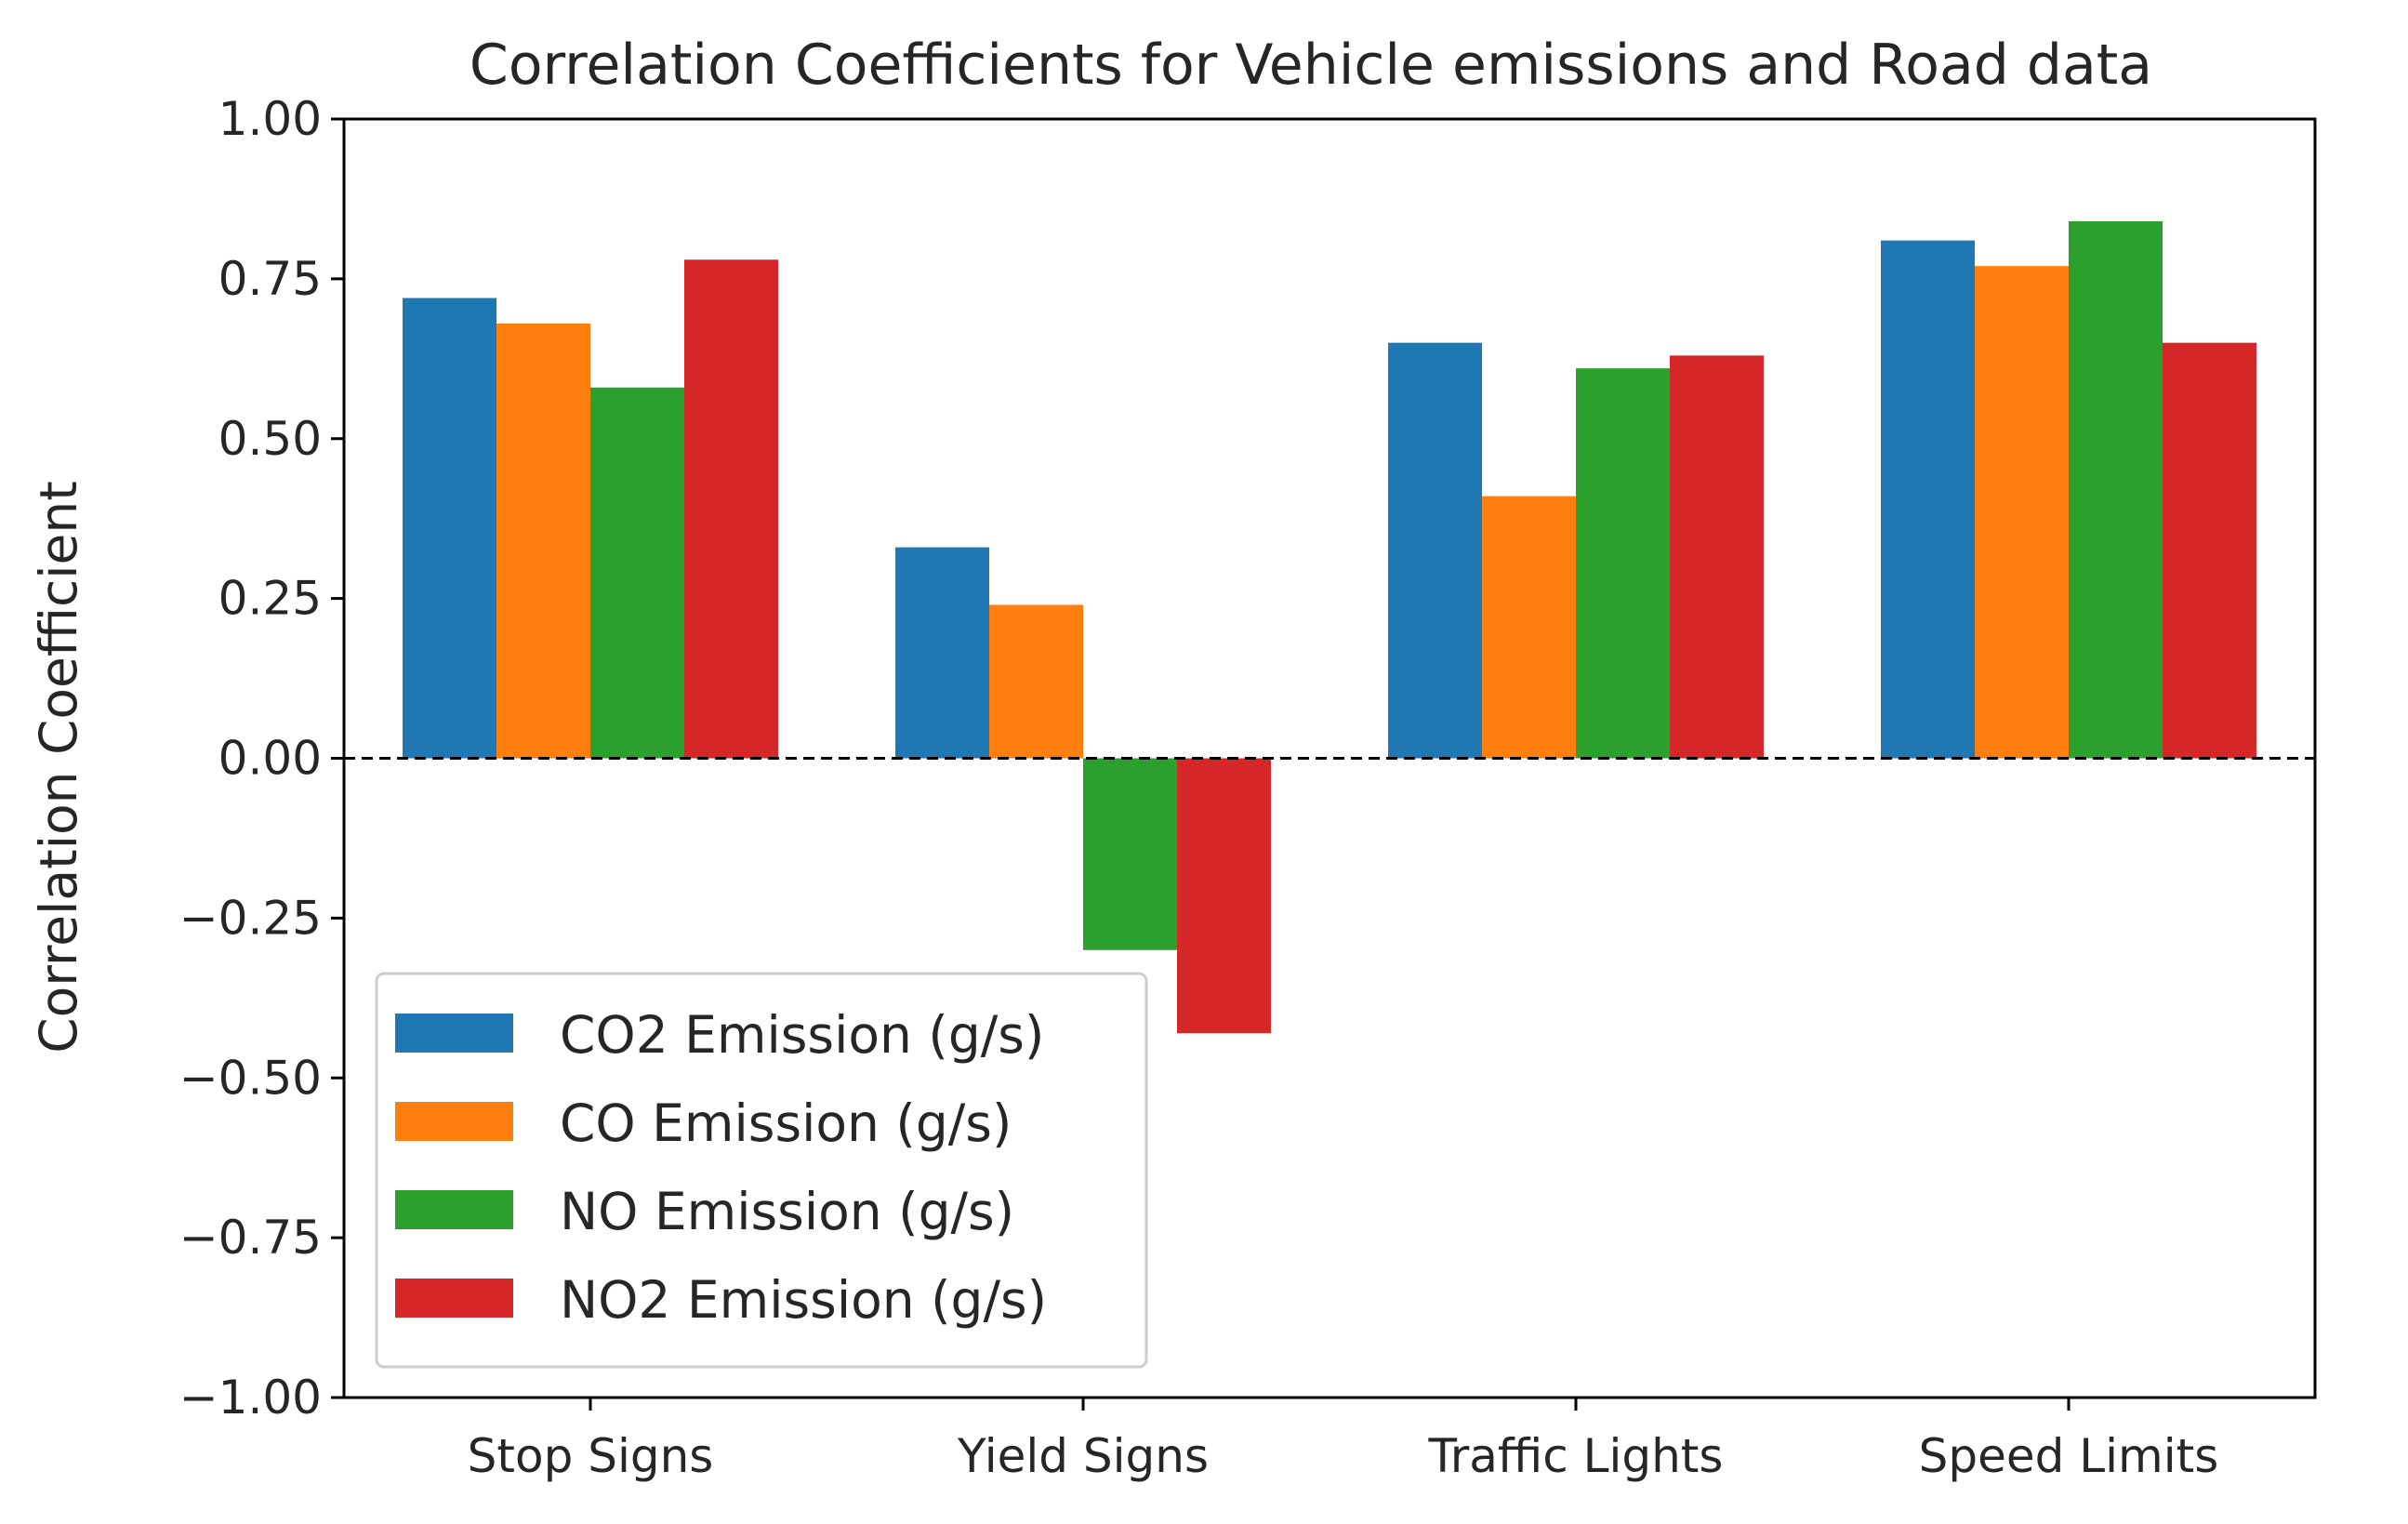 This screenshot has height=1524, width=2408. I want to click on y-tick-label: −0.75, so click(250, 1238).